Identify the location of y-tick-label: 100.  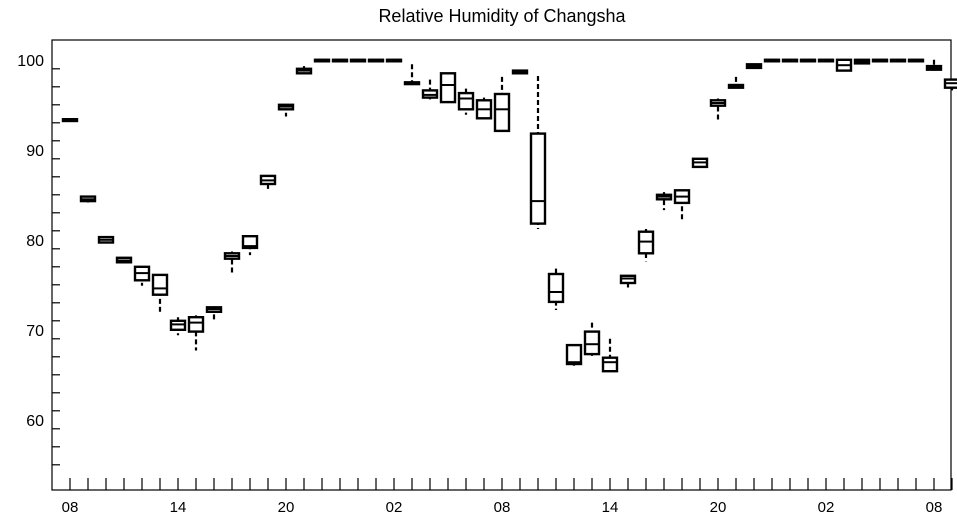
(30, 61).